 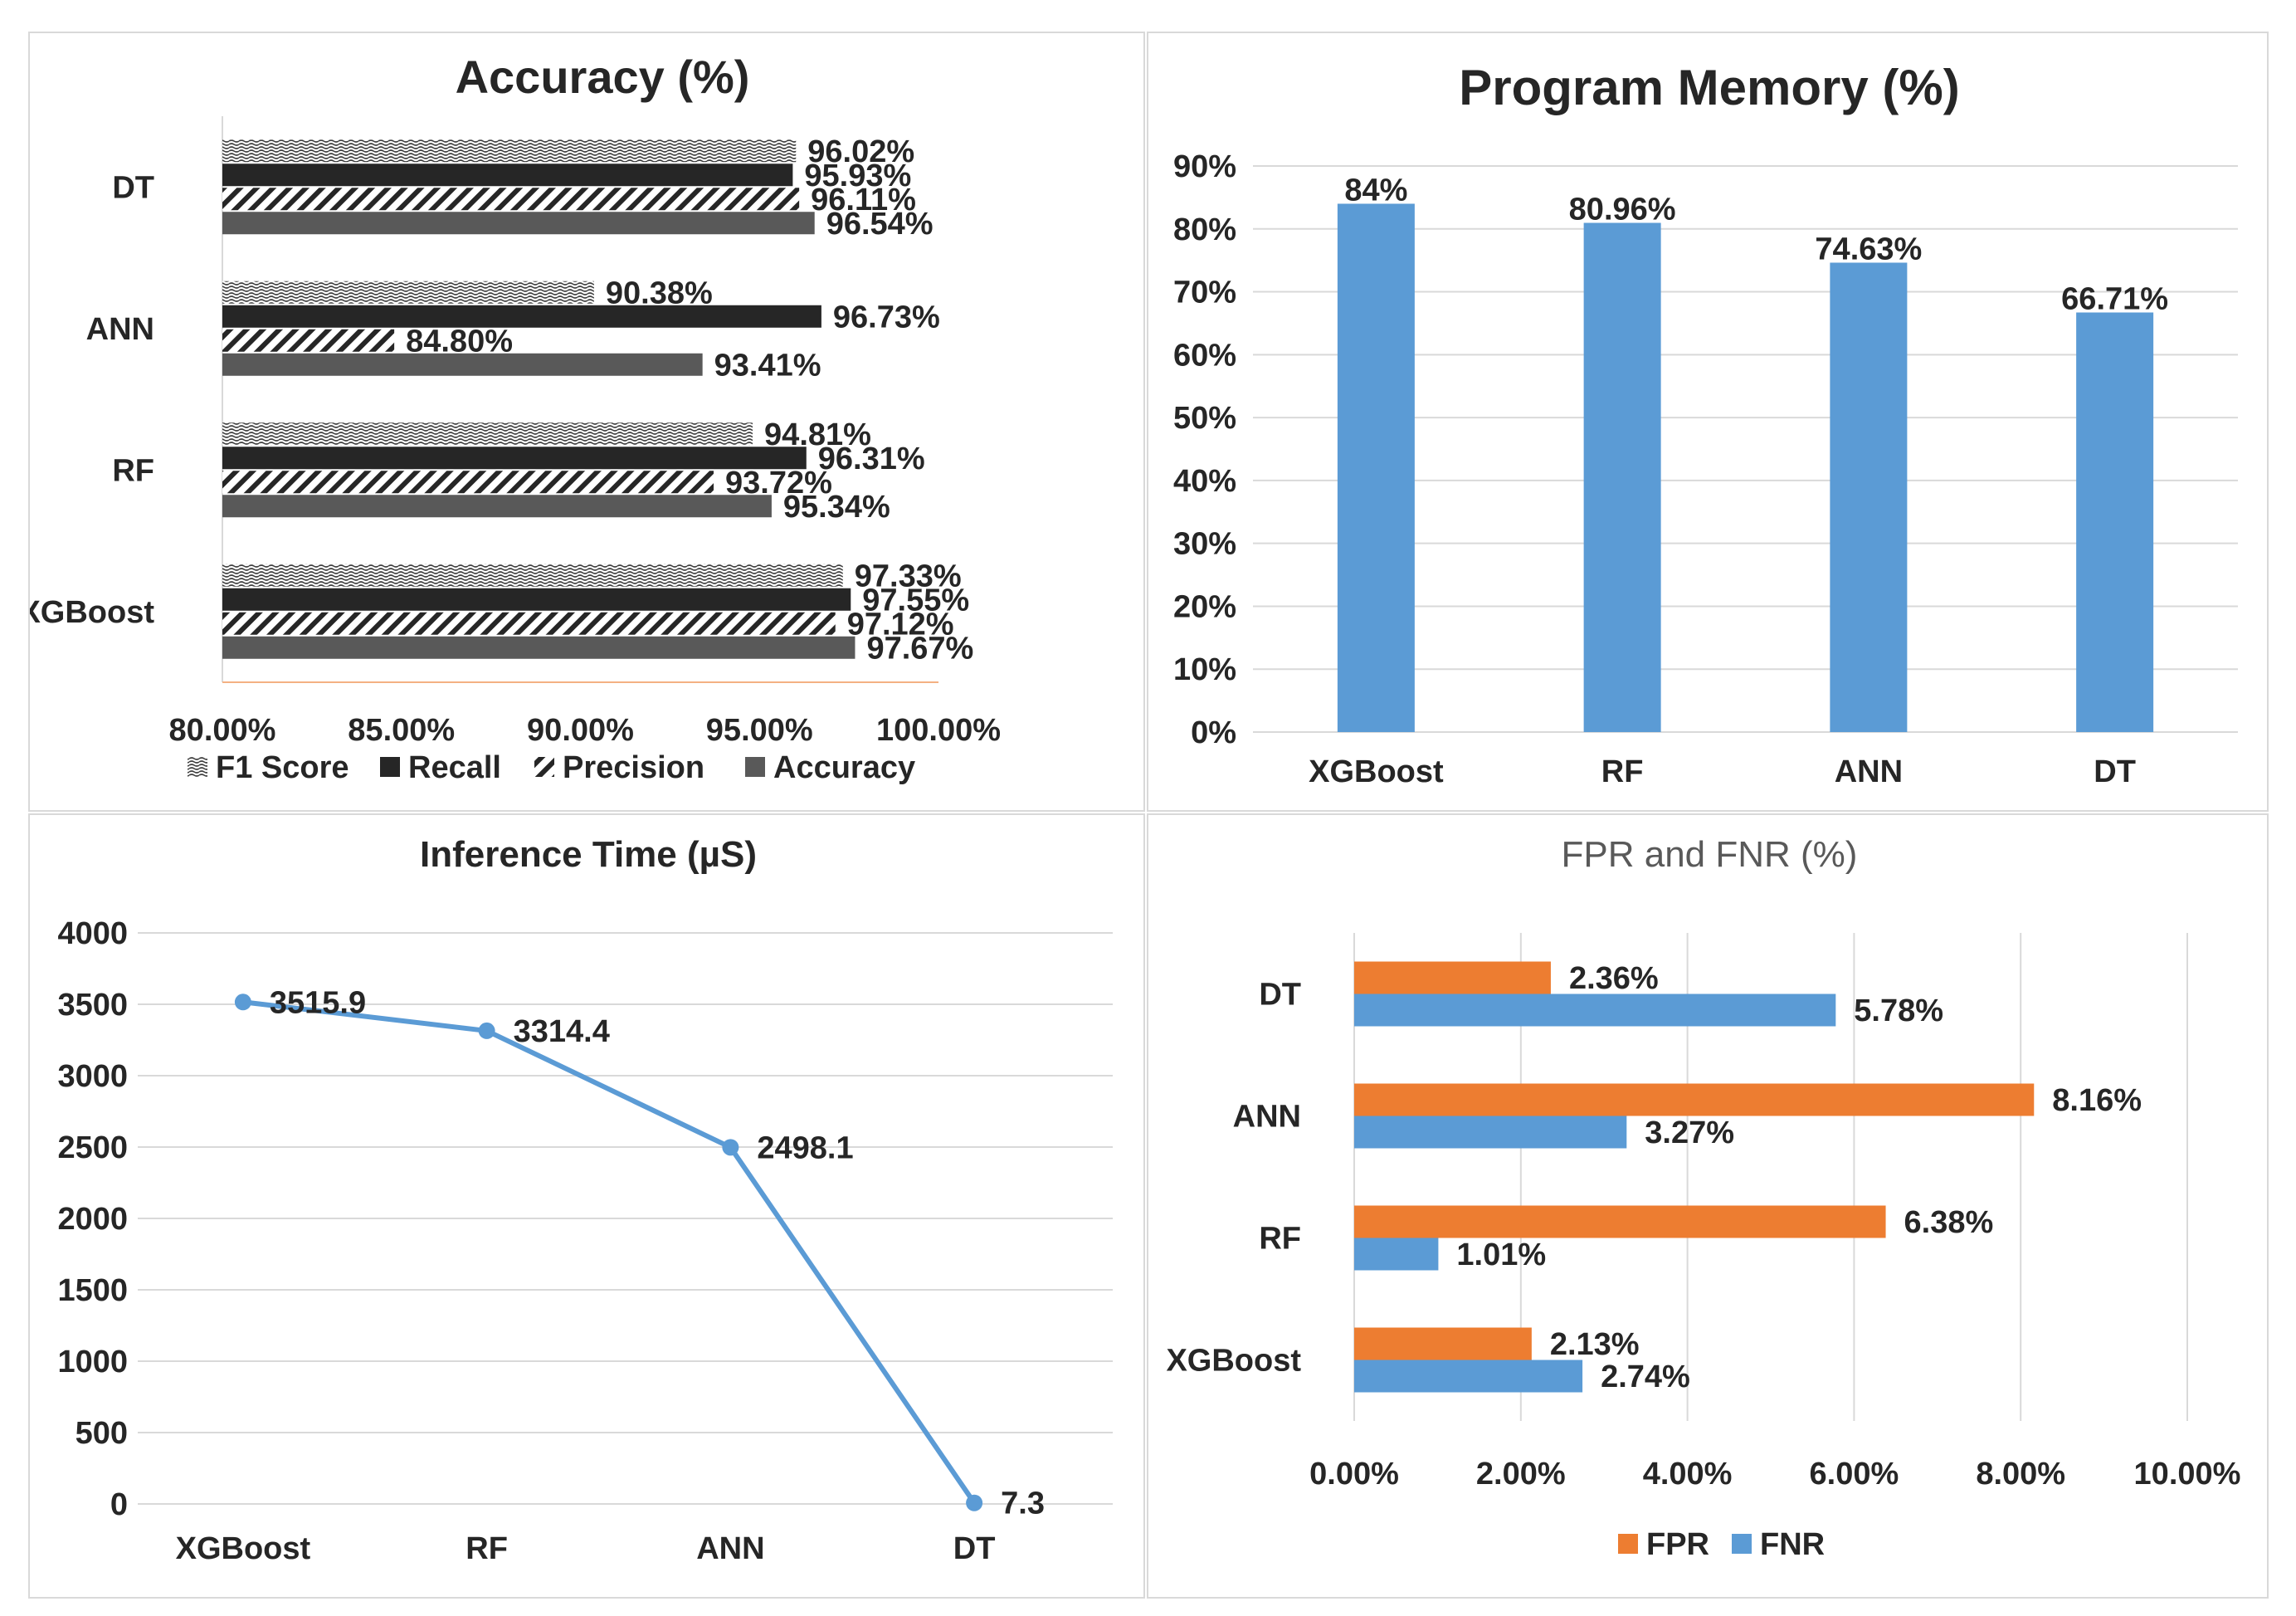 I want to click on y-tick-label: 20%, so click(x=1204, y=607).